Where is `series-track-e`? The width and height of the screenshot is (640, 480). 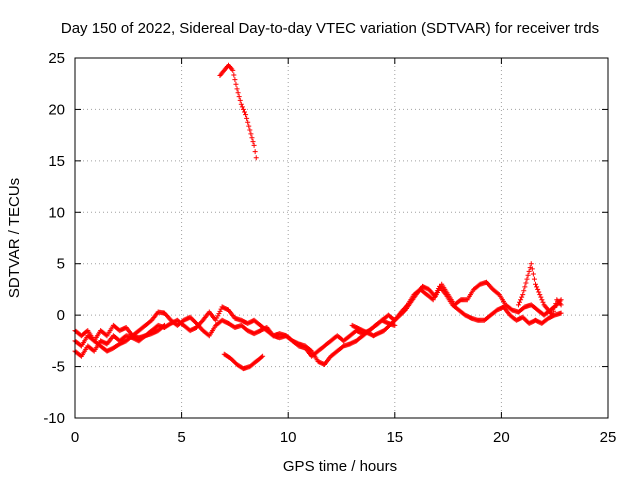 series-track-e is located at coordinates (456, 309).